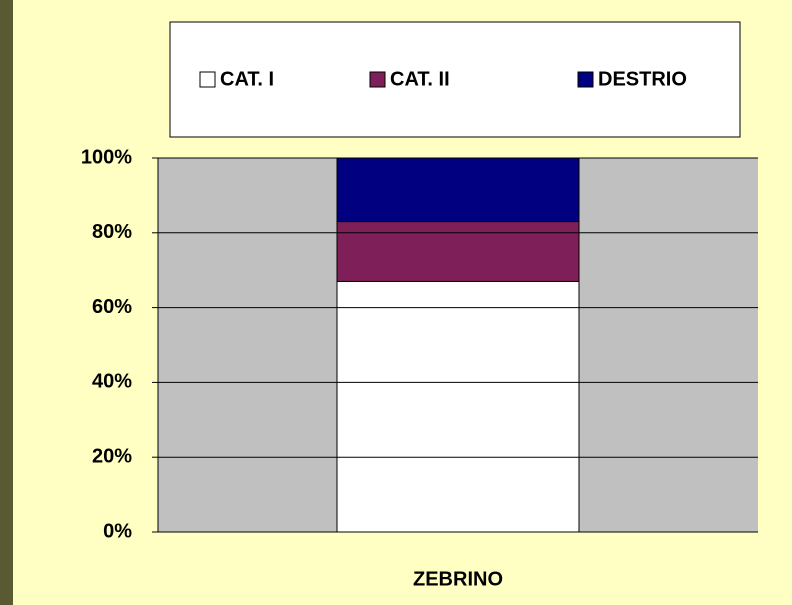 The width and height of the screenshot is (792, 605). Describe the element at coordinates (458, 579) in the screenshot. I see `x-tick-label: ZEBRINO` at that location.